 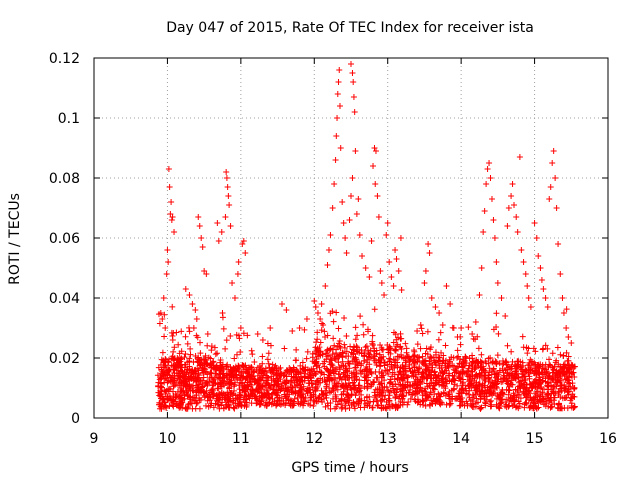 What do you see at coordinates (75, 419) in the screenshot?
I see `y-tick-label: 0` at bounding box center [75, 419].